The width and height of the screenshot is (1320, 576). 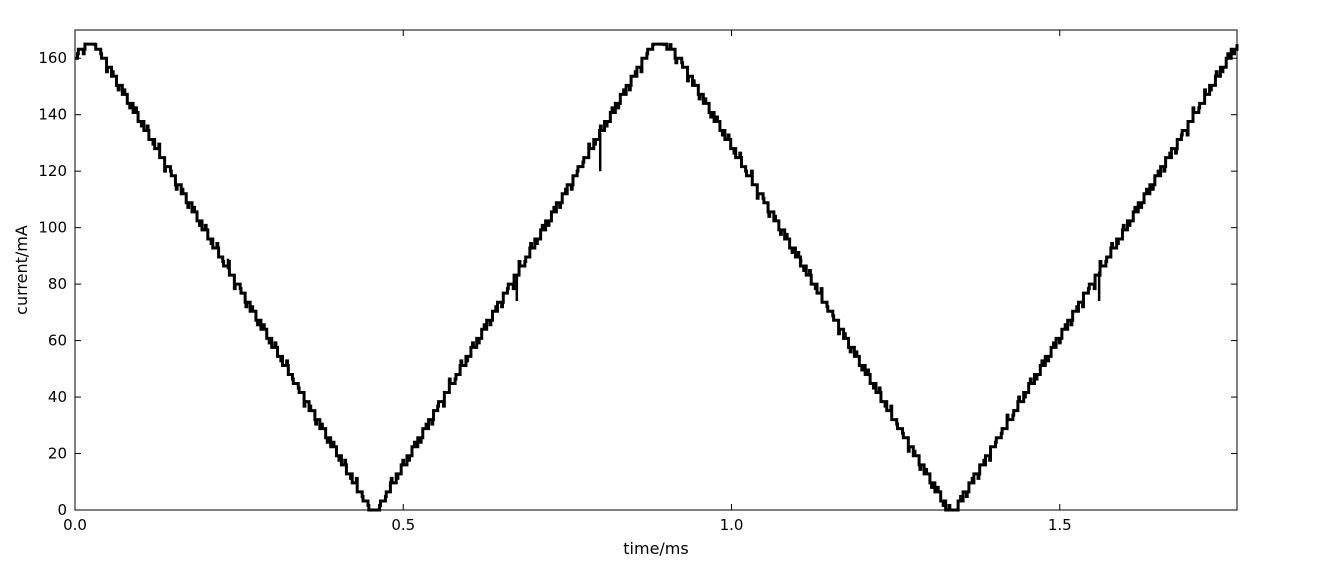 I want to click on y-tick-label: 120, so click(x=52, y=171).